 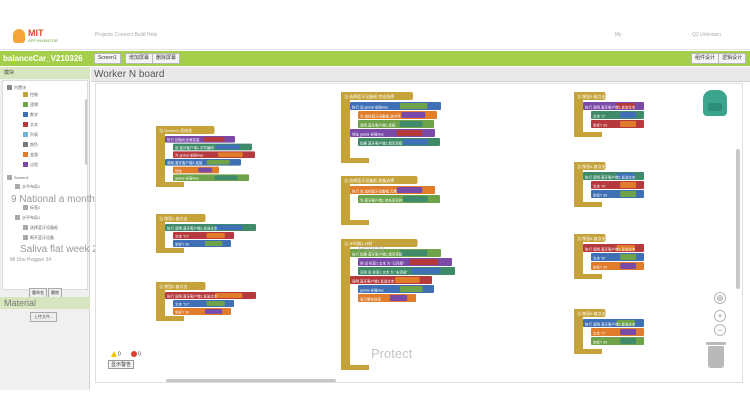 I want to click on event-block-label: 当 Screen1.初始化, so click(x=175, y=130).